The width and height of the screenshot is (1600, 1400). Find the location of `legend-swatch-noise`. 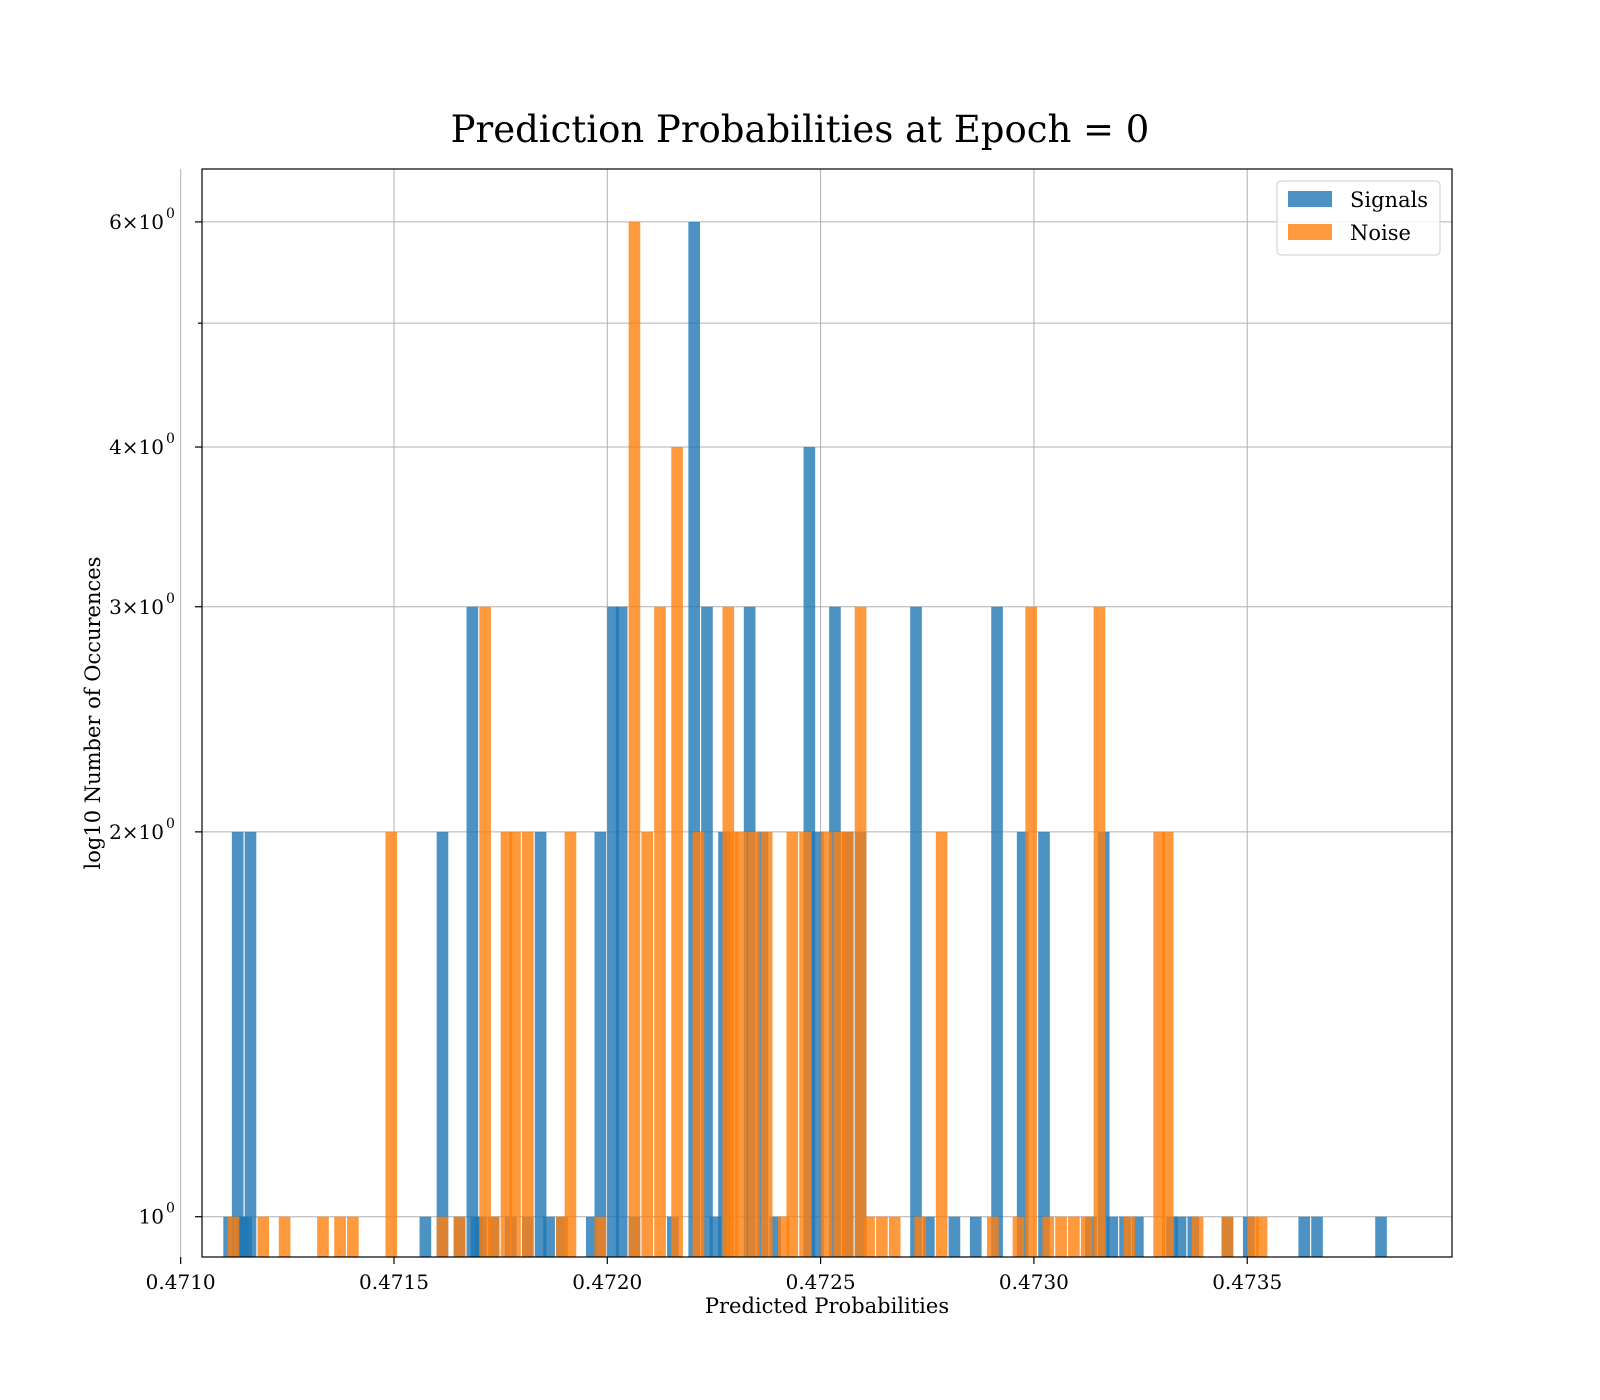

legend-swatch-noise is located at coordinates (1310, 232).